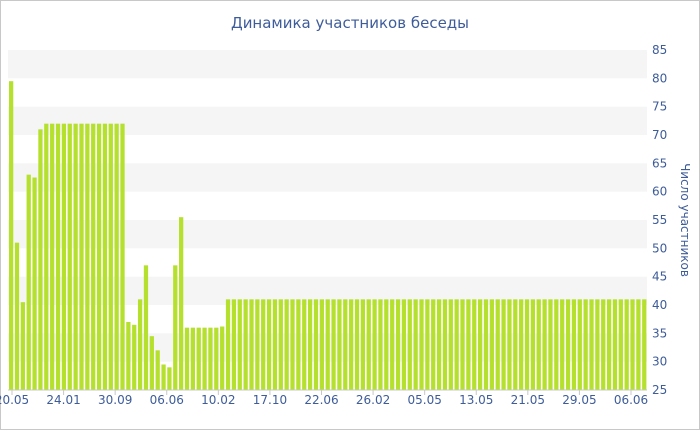 This screenshot has width=700, height=430. What do you see at coordinates (659, 277) in the screenshot?
I see `y-tick-label: 45` at bounding box center [659, 277].